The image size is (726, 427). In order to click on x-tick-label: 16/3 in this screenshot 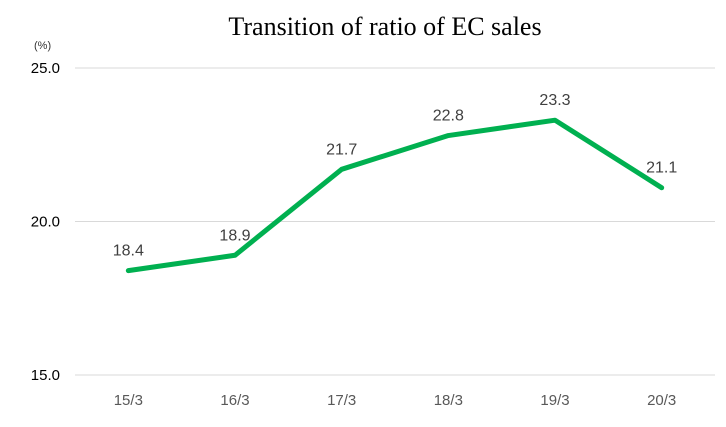, I will do `click(234, 400)`.